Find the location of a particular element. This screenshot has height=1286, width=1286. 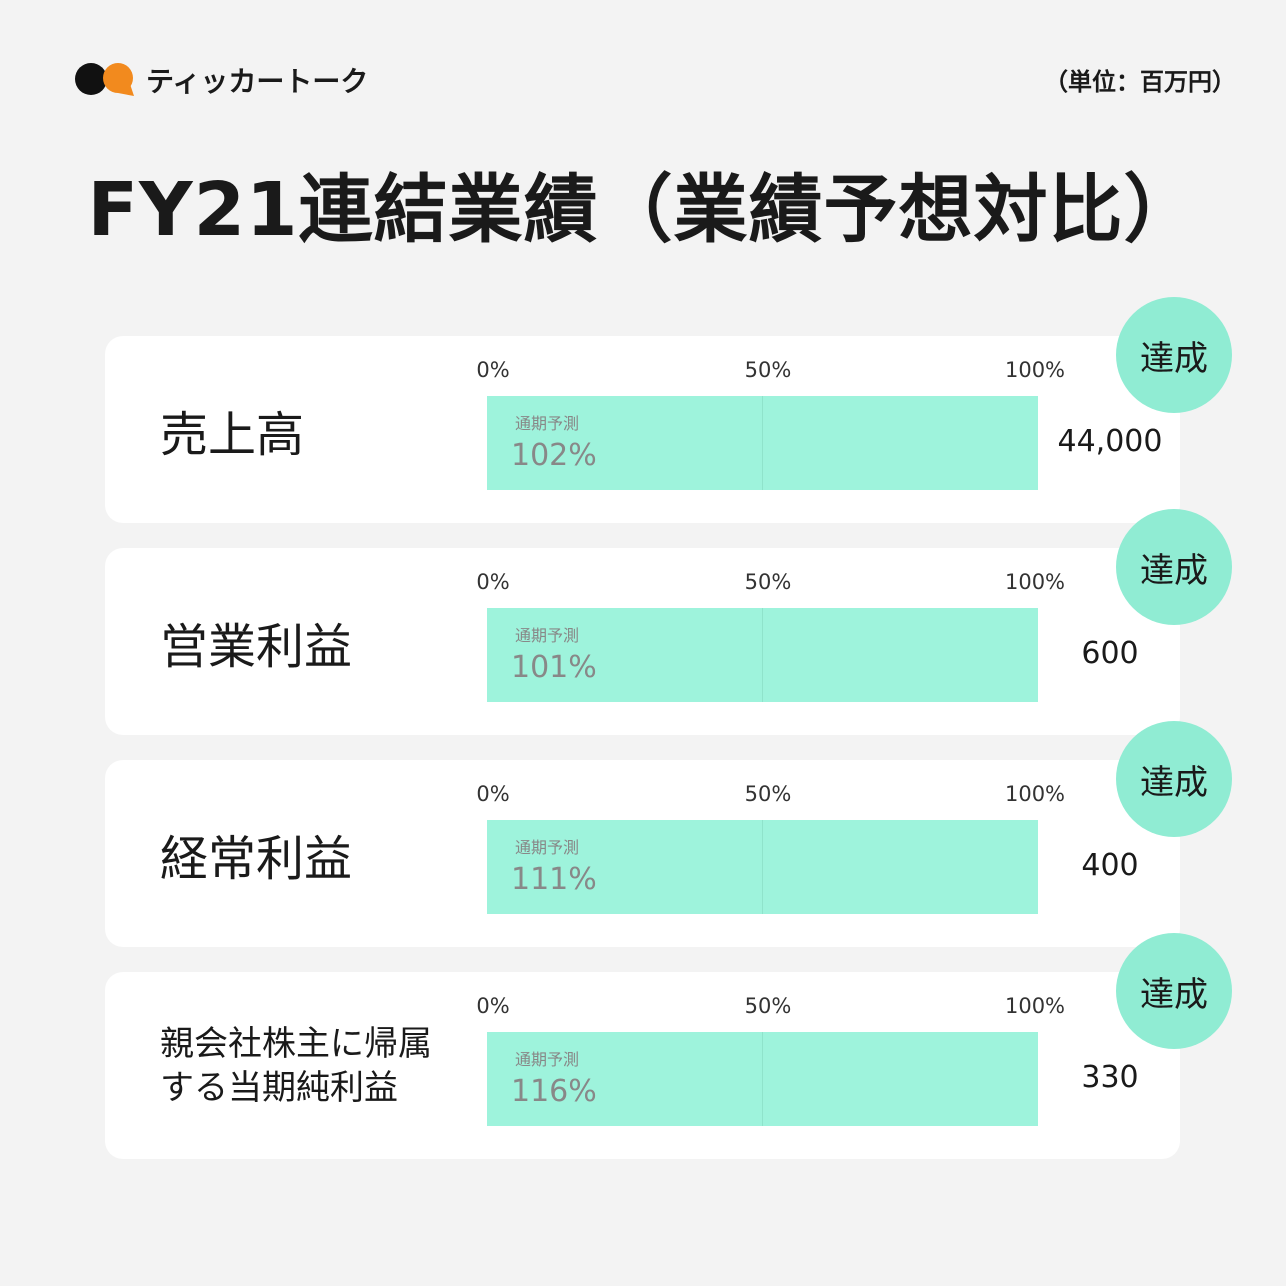

row-label-line: 営業利益 is located at coordinates (256, 646).